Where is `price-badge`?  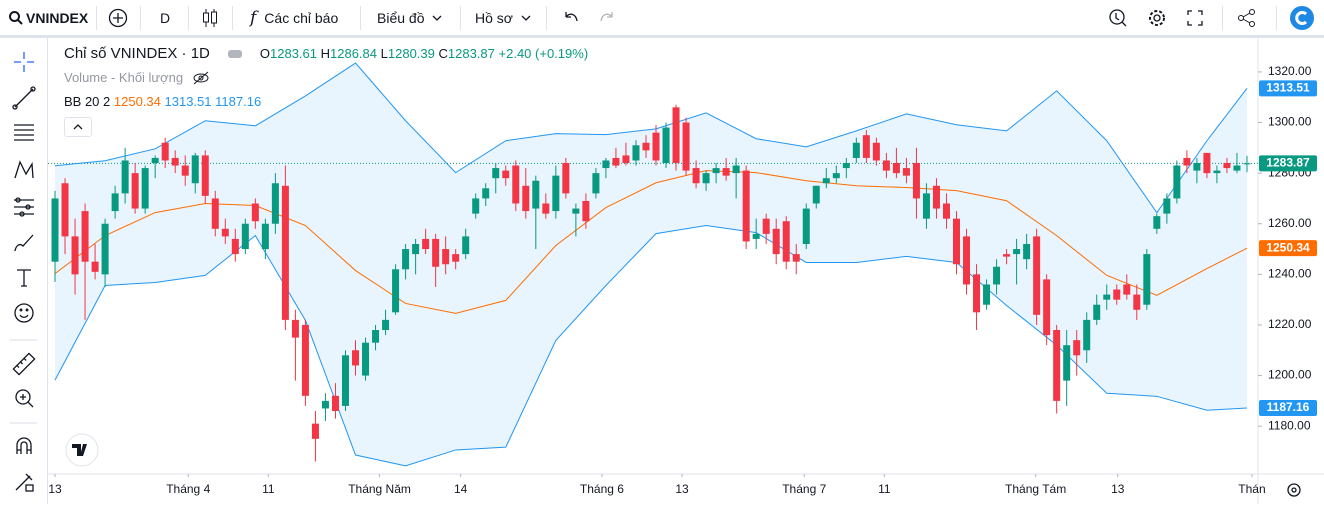
price-badge is located at coordinates (1288, 248).